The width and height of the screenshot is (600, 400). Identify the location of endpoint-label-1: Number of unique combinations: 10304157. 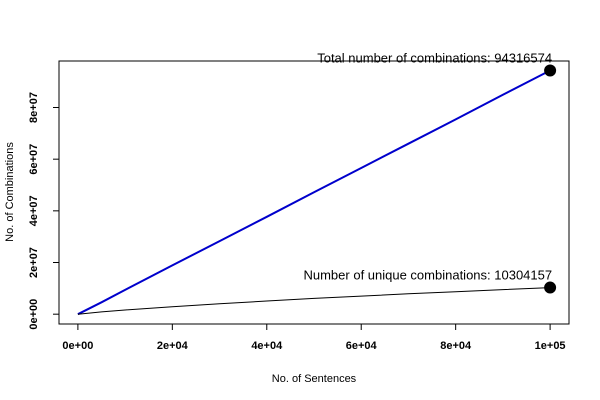
(427, 275).